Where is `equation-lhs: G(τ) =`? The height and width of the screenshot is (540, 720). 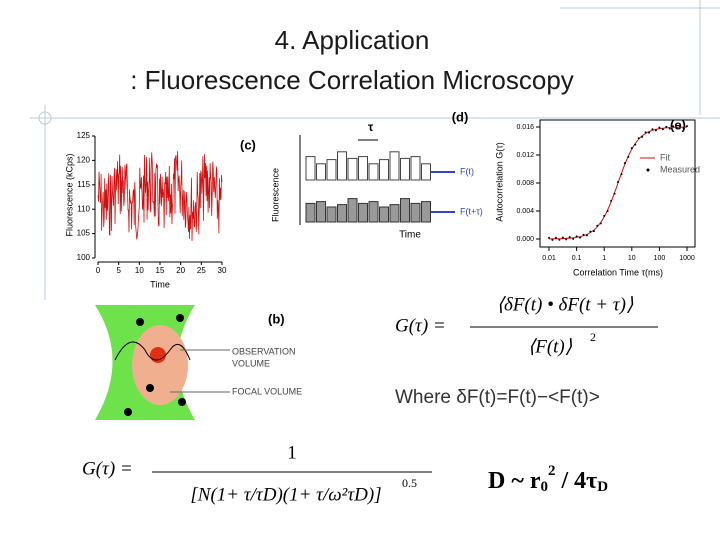 equation-lhs: G(τ) = is located at coordinates (420, 325).